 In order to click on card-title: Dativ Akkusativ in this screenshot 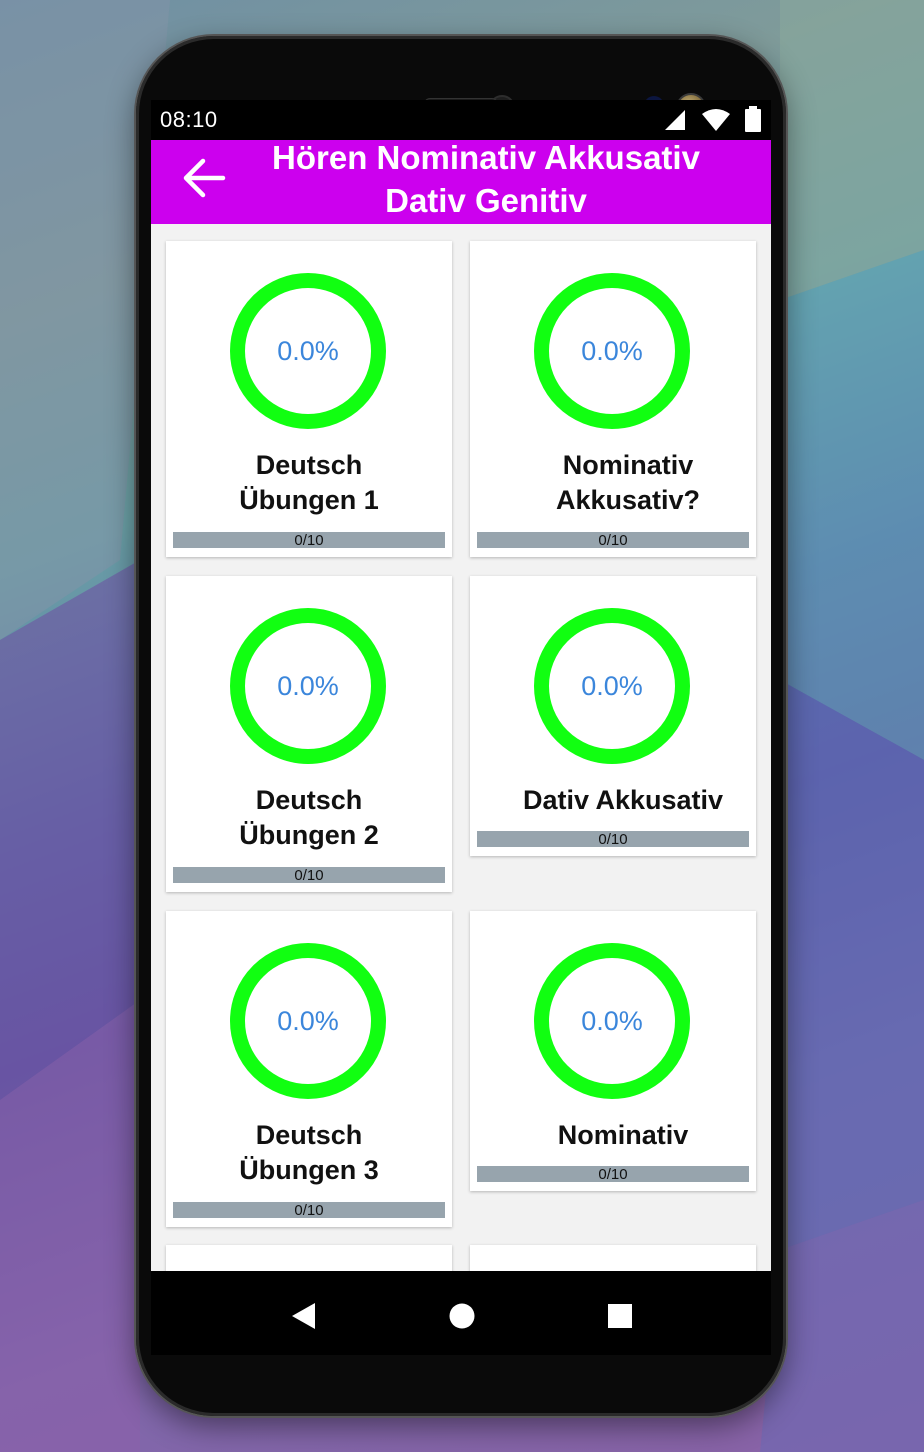, I will do `click(623, 800)`.